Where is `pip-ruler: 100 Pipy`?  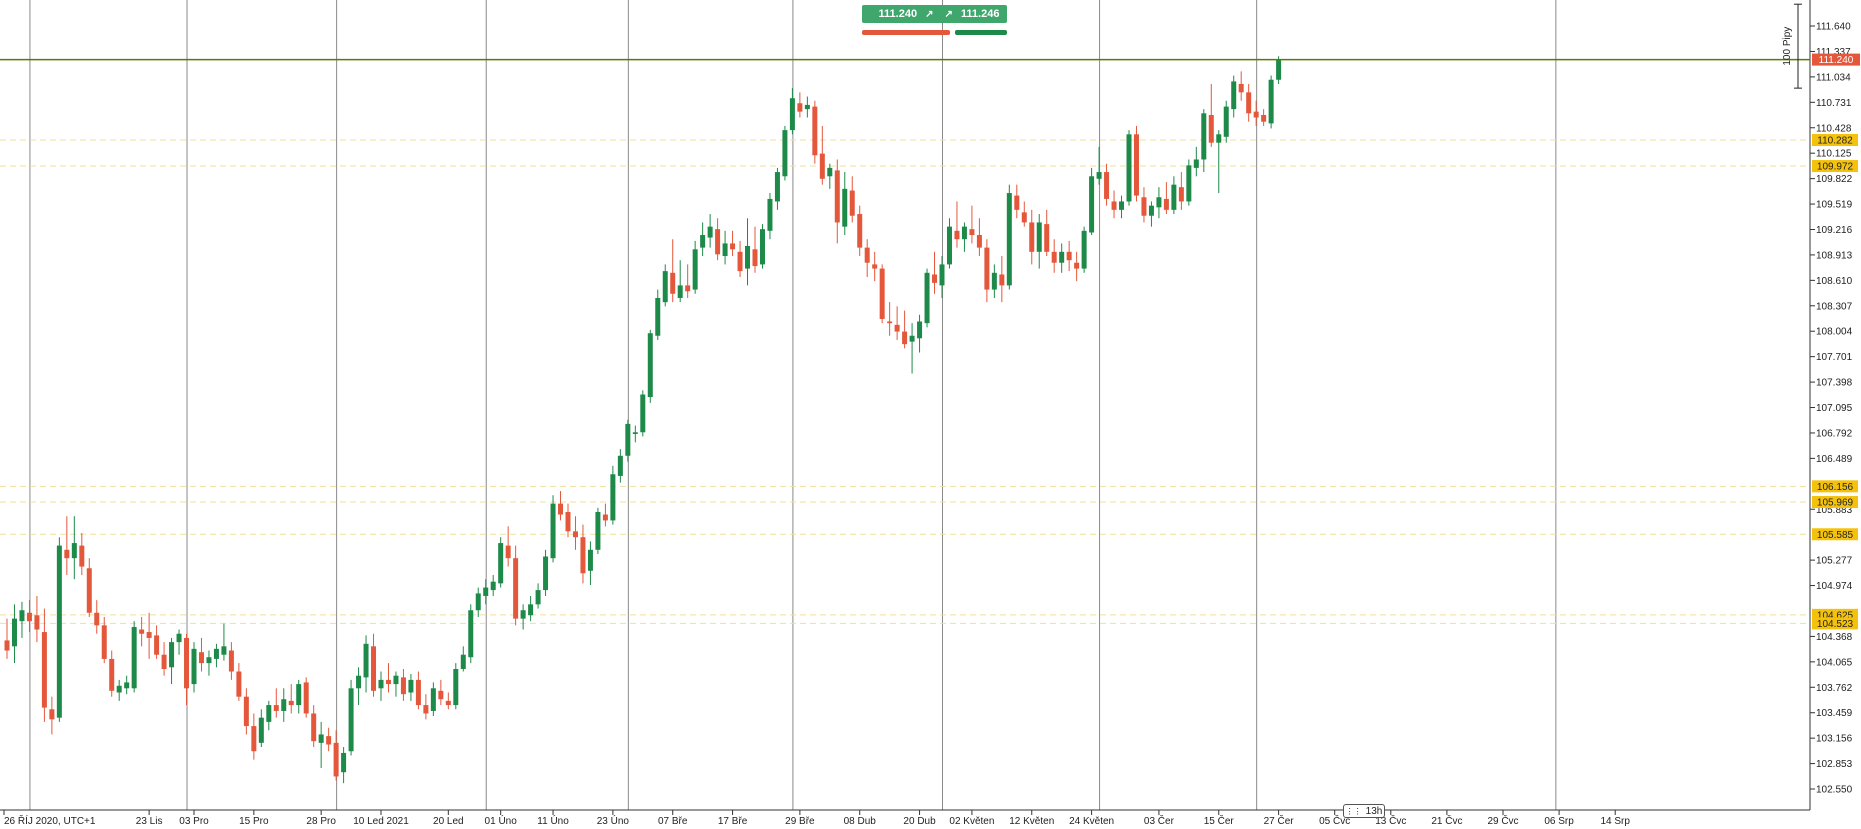 pip-ruler: 100 Pipy is located at coordinates (1792, 46).